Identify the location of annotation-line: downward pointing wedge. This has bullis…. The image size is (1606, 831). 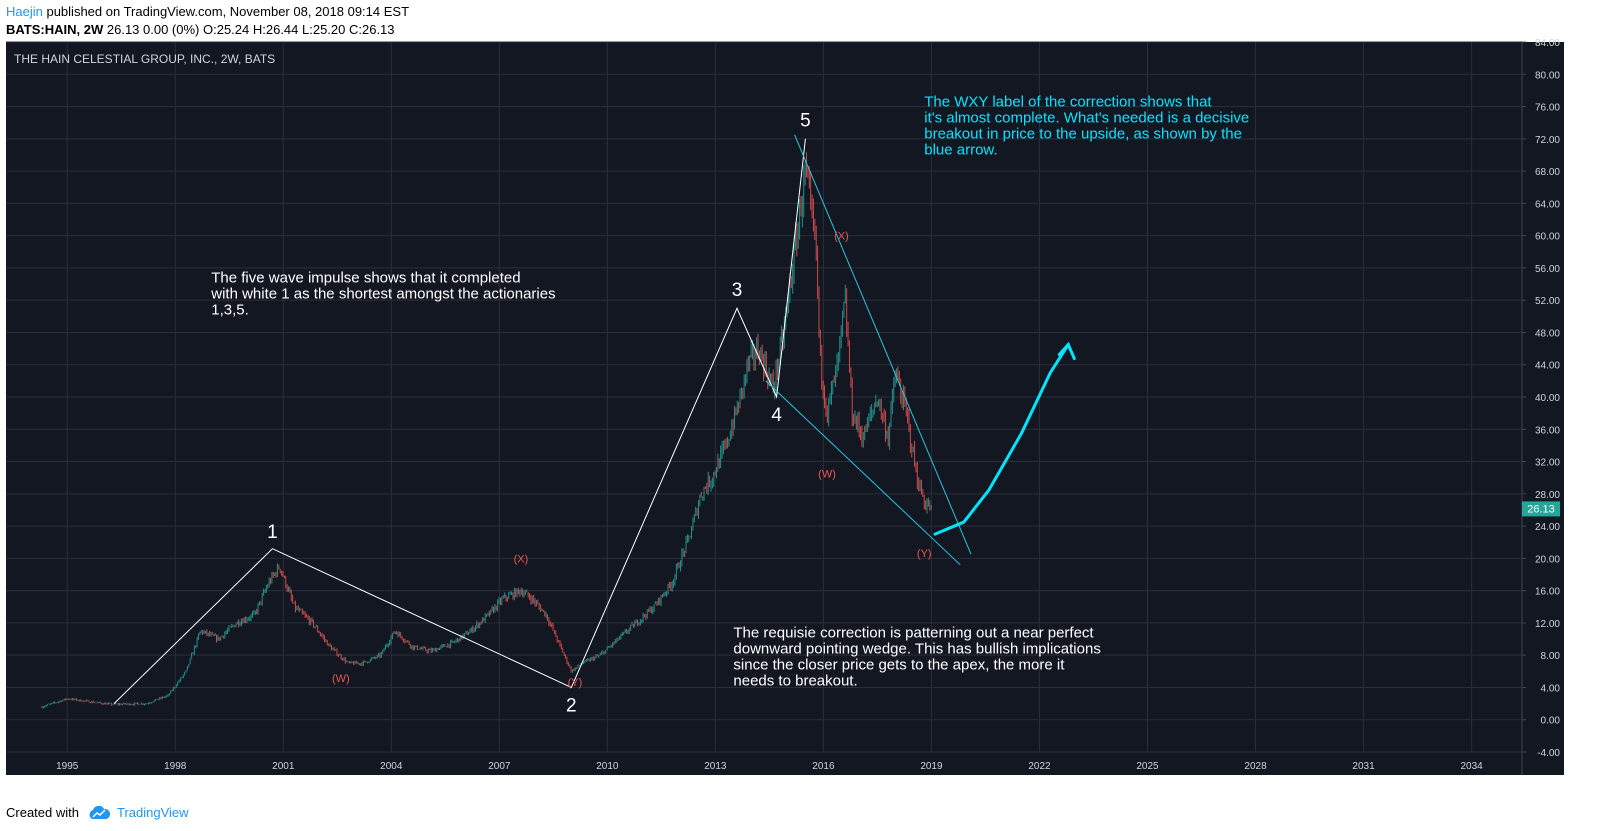
(916, 648).